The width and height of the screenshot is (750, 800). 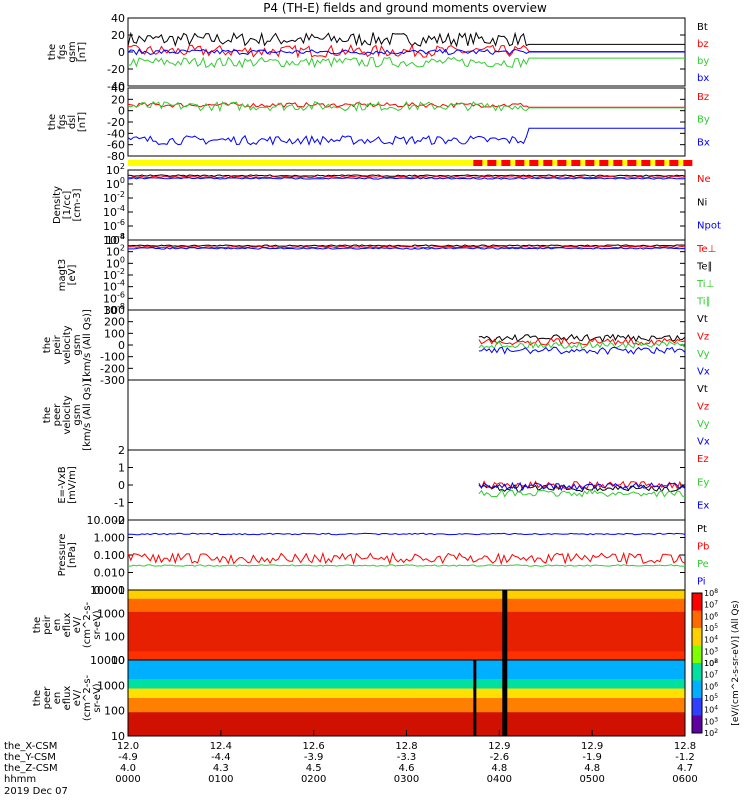 I want to click on panel-frame, so click(x=406, y=485).